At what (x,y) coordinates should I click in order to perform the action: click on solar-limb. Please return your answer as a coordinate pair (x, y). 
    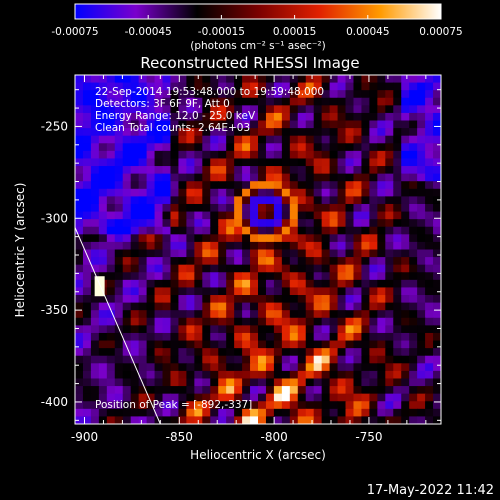
    Looking at the image, I should click on (118, 325).